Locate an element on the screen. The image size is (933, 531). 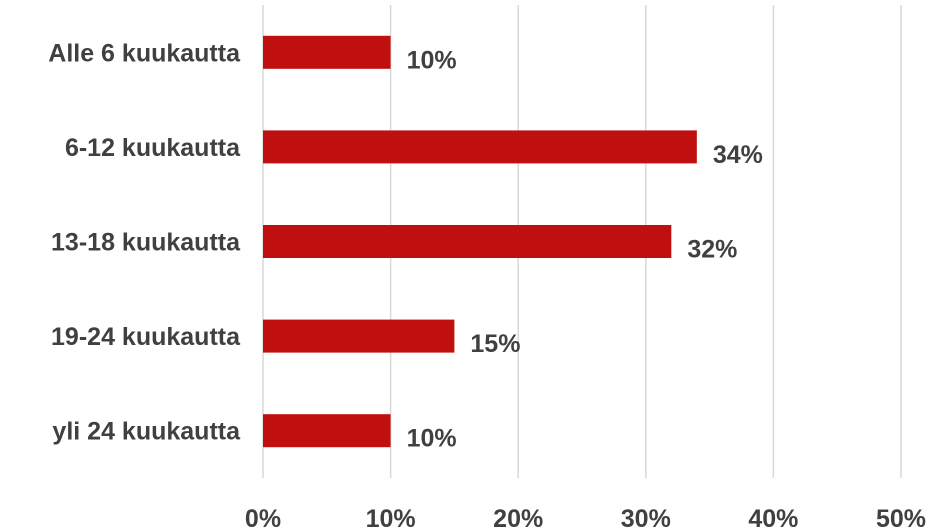
category-label-4: yli 24 kuukautta is located at coordinates (146, 432).